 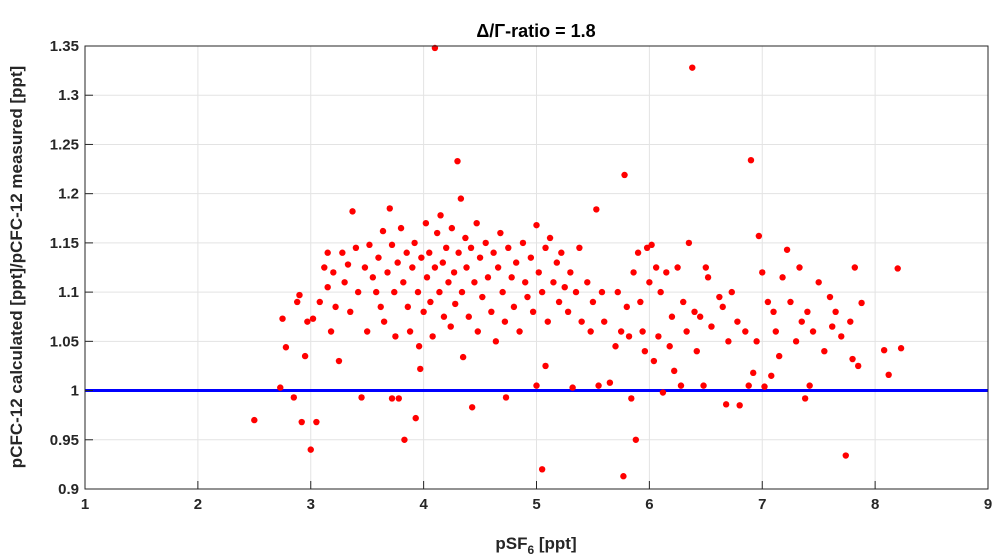 What do you see at coordinates (64, 46) in the screenshot?
I see `y-tick-label: 1.35` at bounding box center [64, 46].